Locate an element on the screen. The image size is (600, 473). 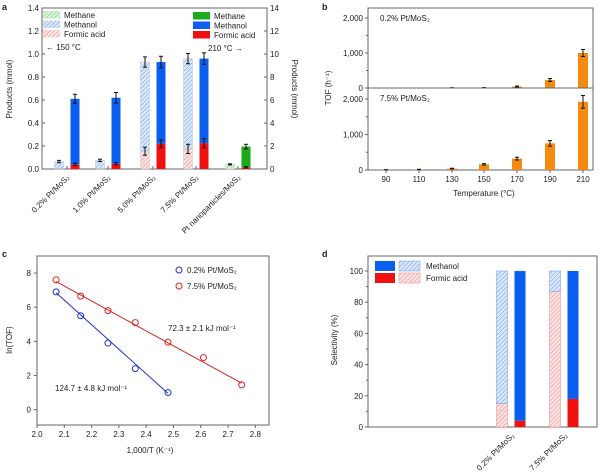
a-ytick-label-right: 12 is located at coordinates (274, 31).